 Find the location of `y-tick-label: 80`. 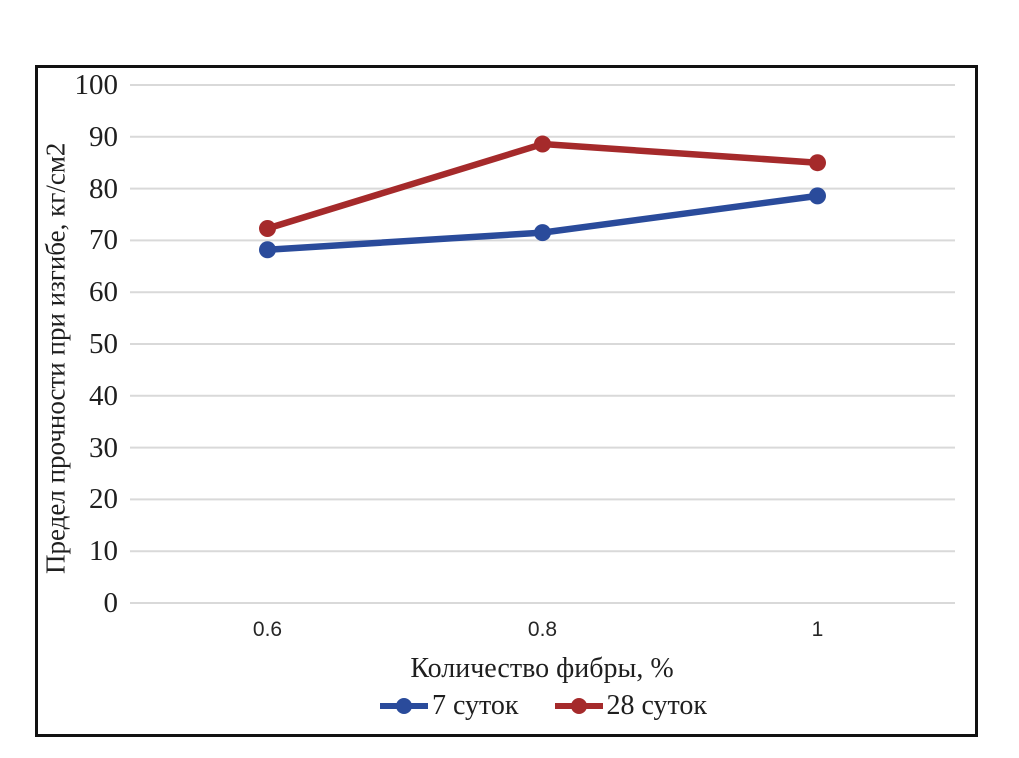

y-tick-label: 80 is located at coordinates (103, 188).